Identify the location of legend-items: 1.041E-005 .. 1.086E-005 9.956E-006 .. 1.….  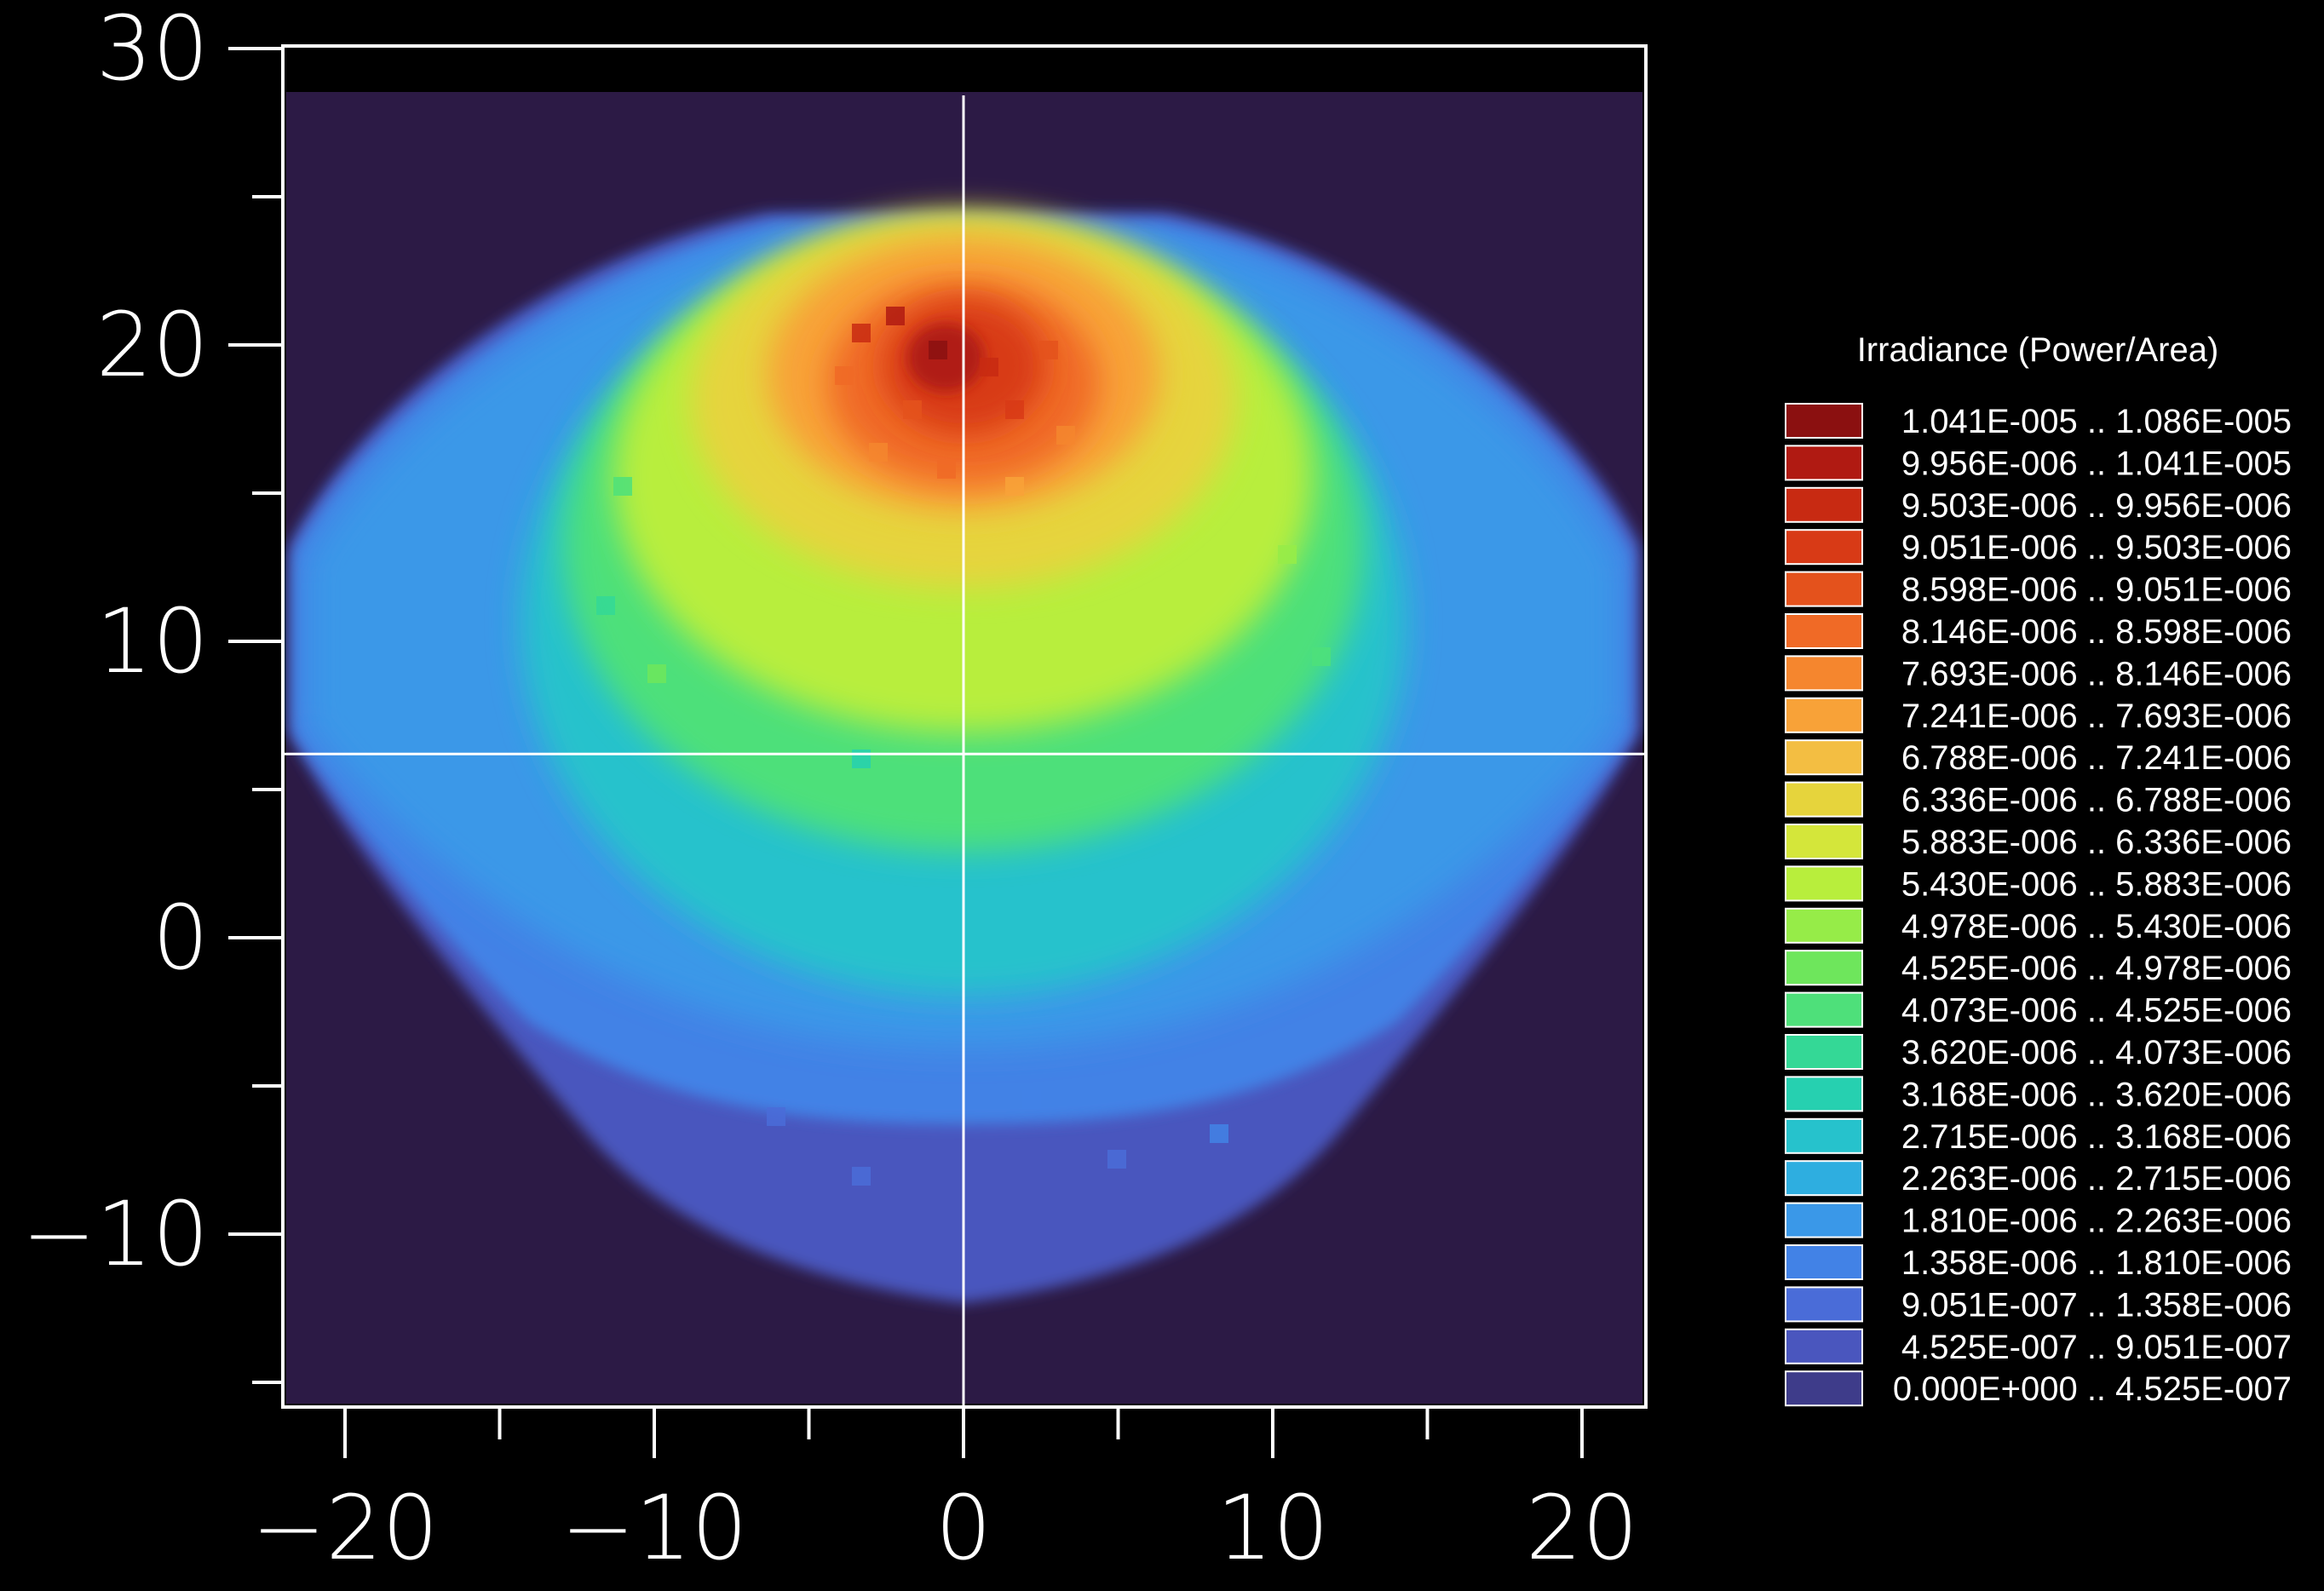
(2038, 905).